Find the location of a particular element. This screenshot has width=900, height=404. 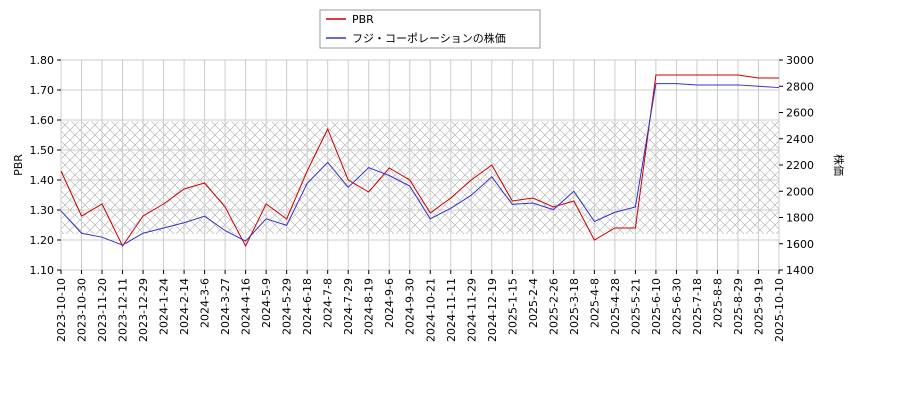

x-tick-label: 2025-6-10 is located at coordinates (656, 306).